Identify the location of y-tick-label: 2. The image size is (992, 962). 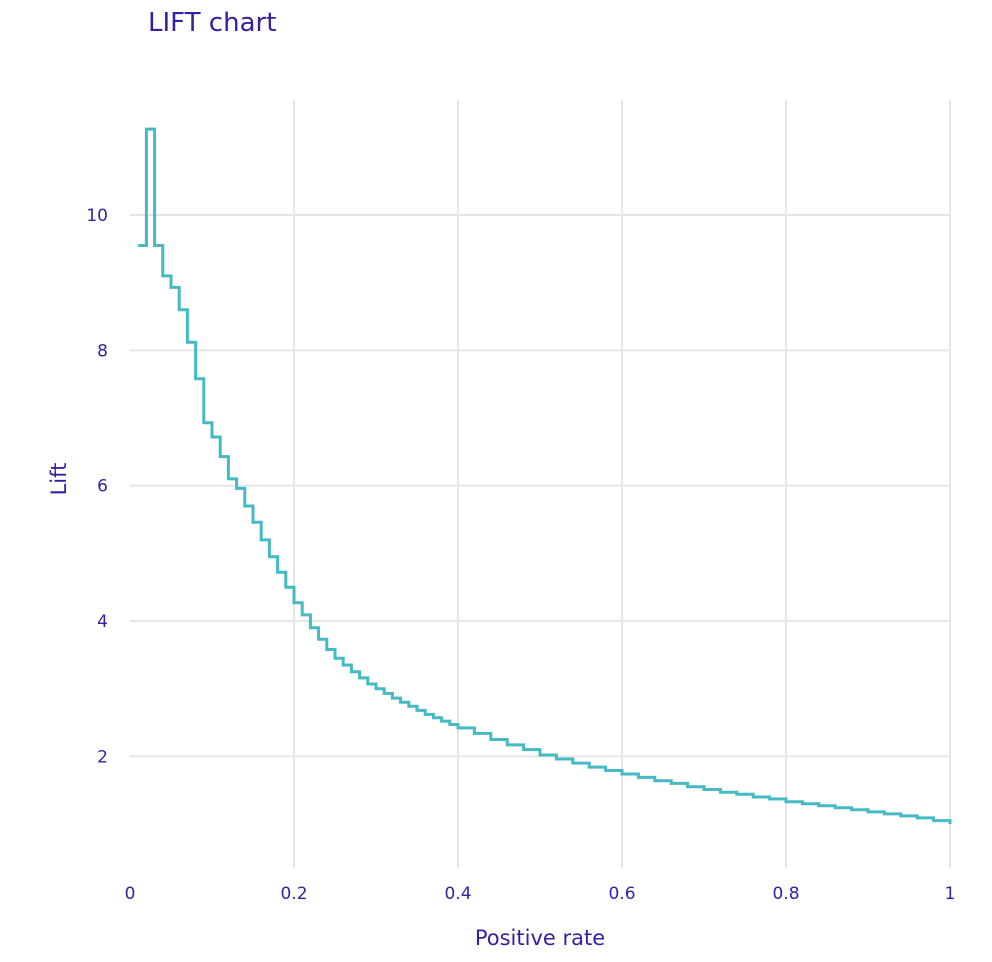
(102, 757).